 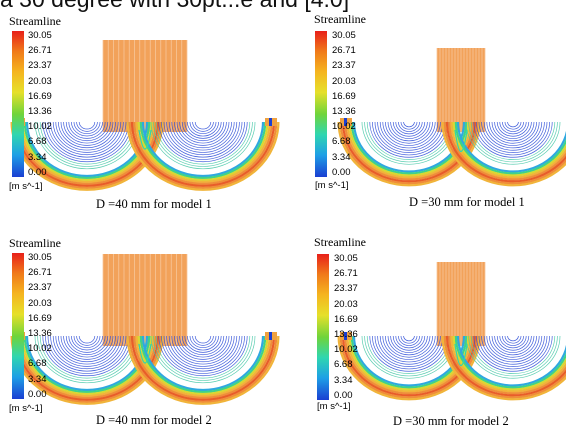 What do you see at coordinates (451, 421) in the screenshot?
I see `panel-caption: D =30 mm for model 2` at bounding box center [451, 421].